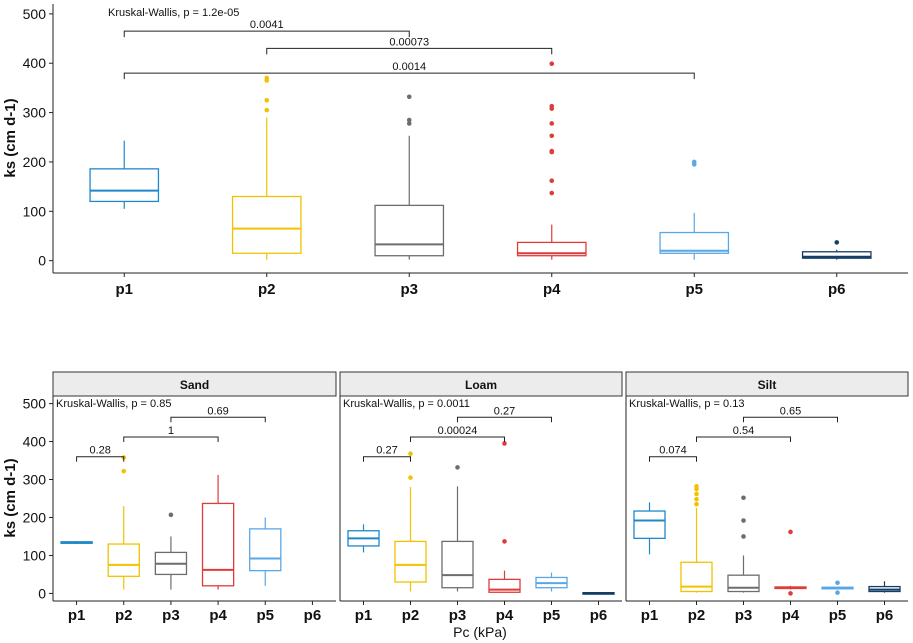 The width and height of the screenshot is (913, 643). I want to click on comparison-p-label: 0.074, so click(673, 451).